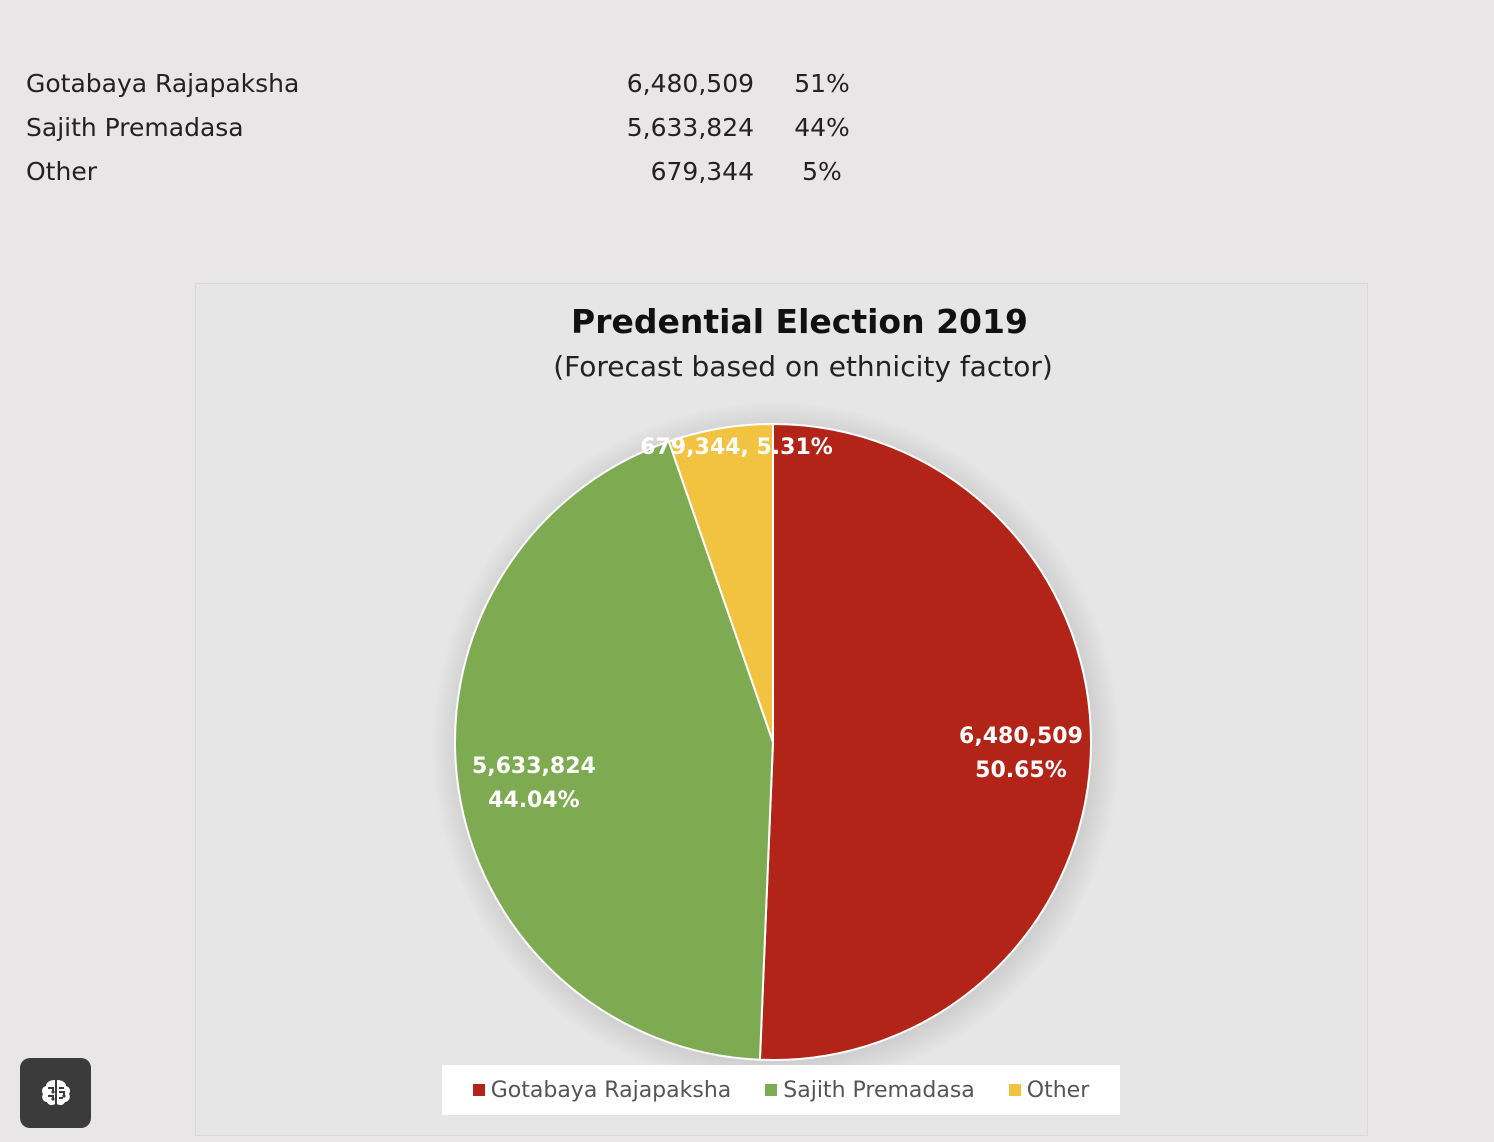  What do you see at coordinates (1058, 1090) in the screenshot?
I see `legend-label: Other` at bounding box center [1058, 1090].